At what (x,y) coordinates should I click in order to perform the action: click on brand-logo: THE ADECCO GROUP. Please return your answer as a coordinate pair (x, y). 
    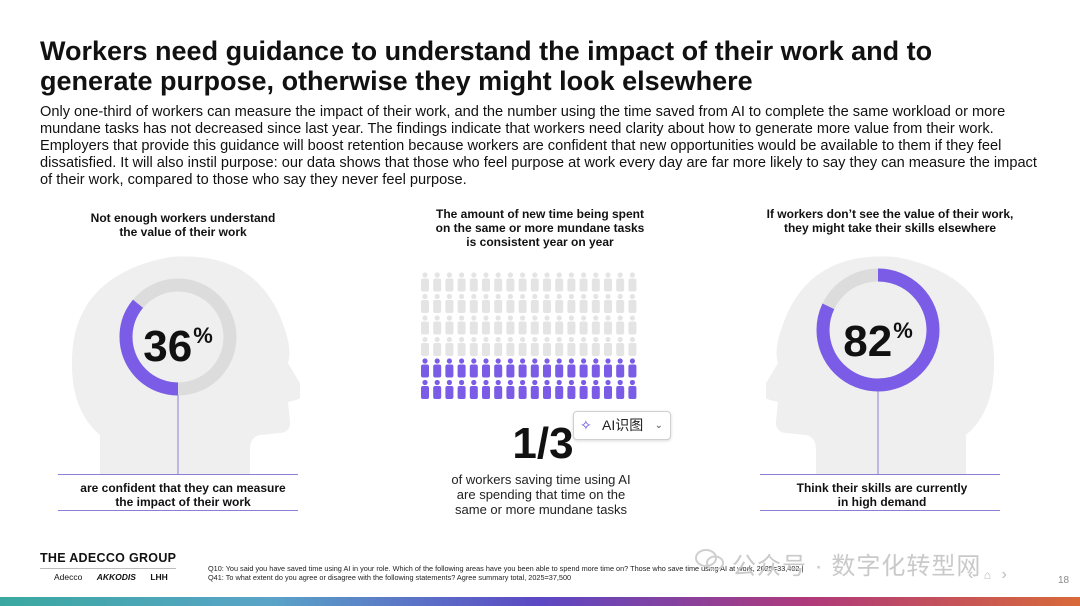
    Looking at the image, I should click on (108, 558).